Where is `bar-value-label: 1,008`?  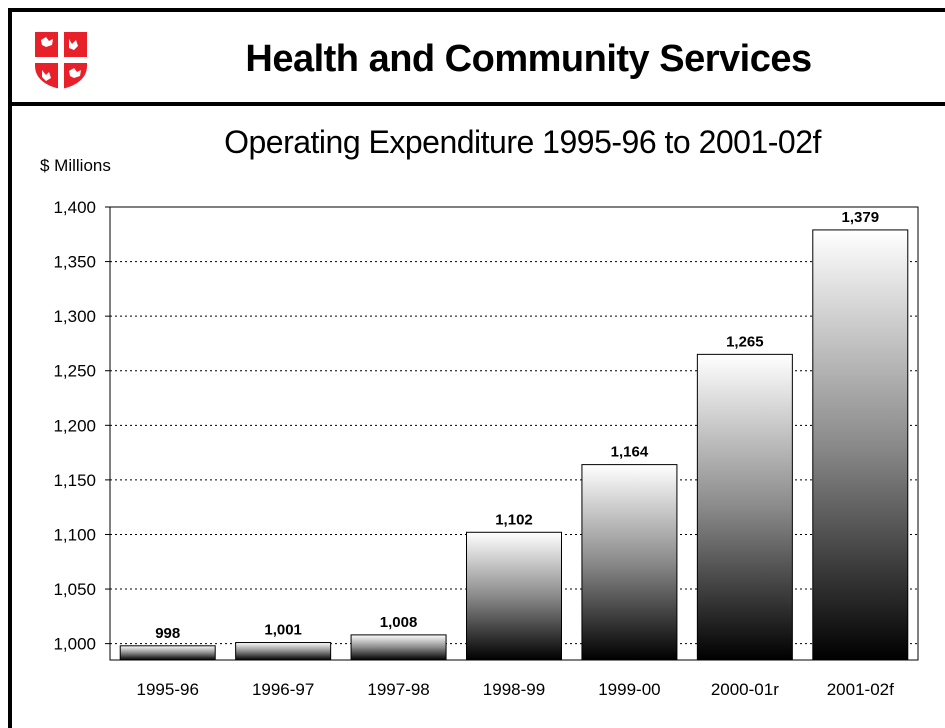 bar-value-label: 1,008 is located at coordinates (399, 622).